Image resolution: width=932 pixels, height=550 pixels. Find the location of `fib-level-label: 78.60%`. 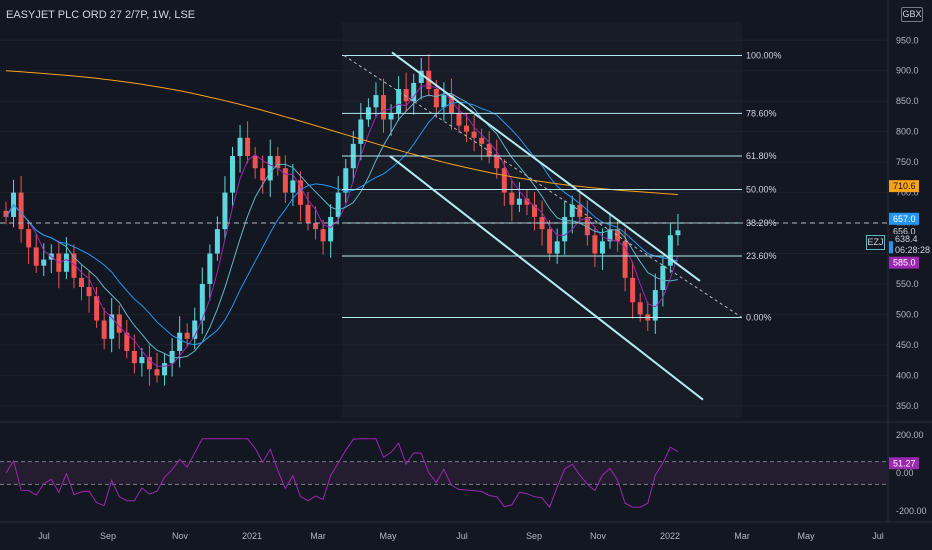

fib-level-label: 78.60% is located at coordinates (761, 113).